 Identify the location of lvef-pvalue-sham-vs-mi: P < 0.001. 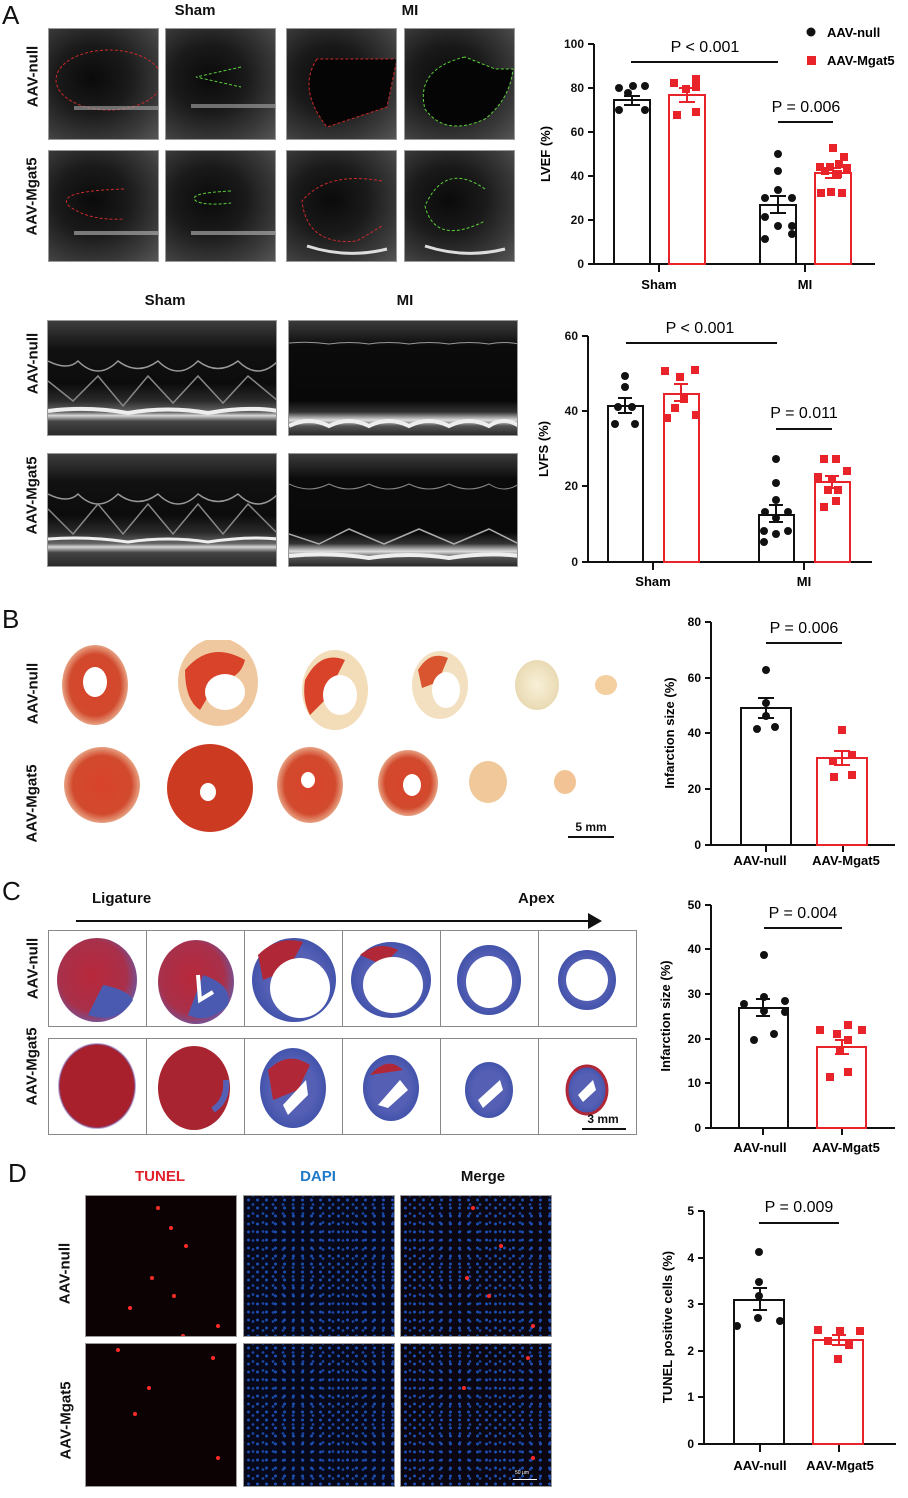
(705, 47).